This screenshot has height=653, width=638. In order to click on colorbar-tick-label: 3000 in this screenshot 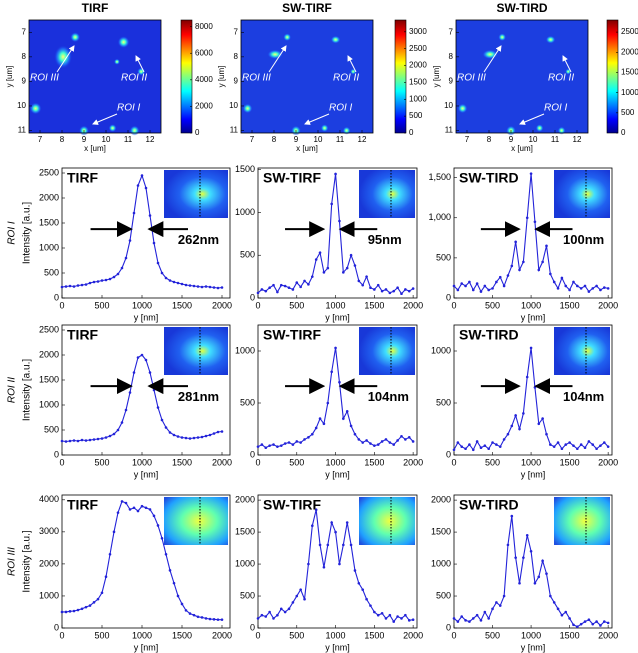, I will do `click(418, 31)`.